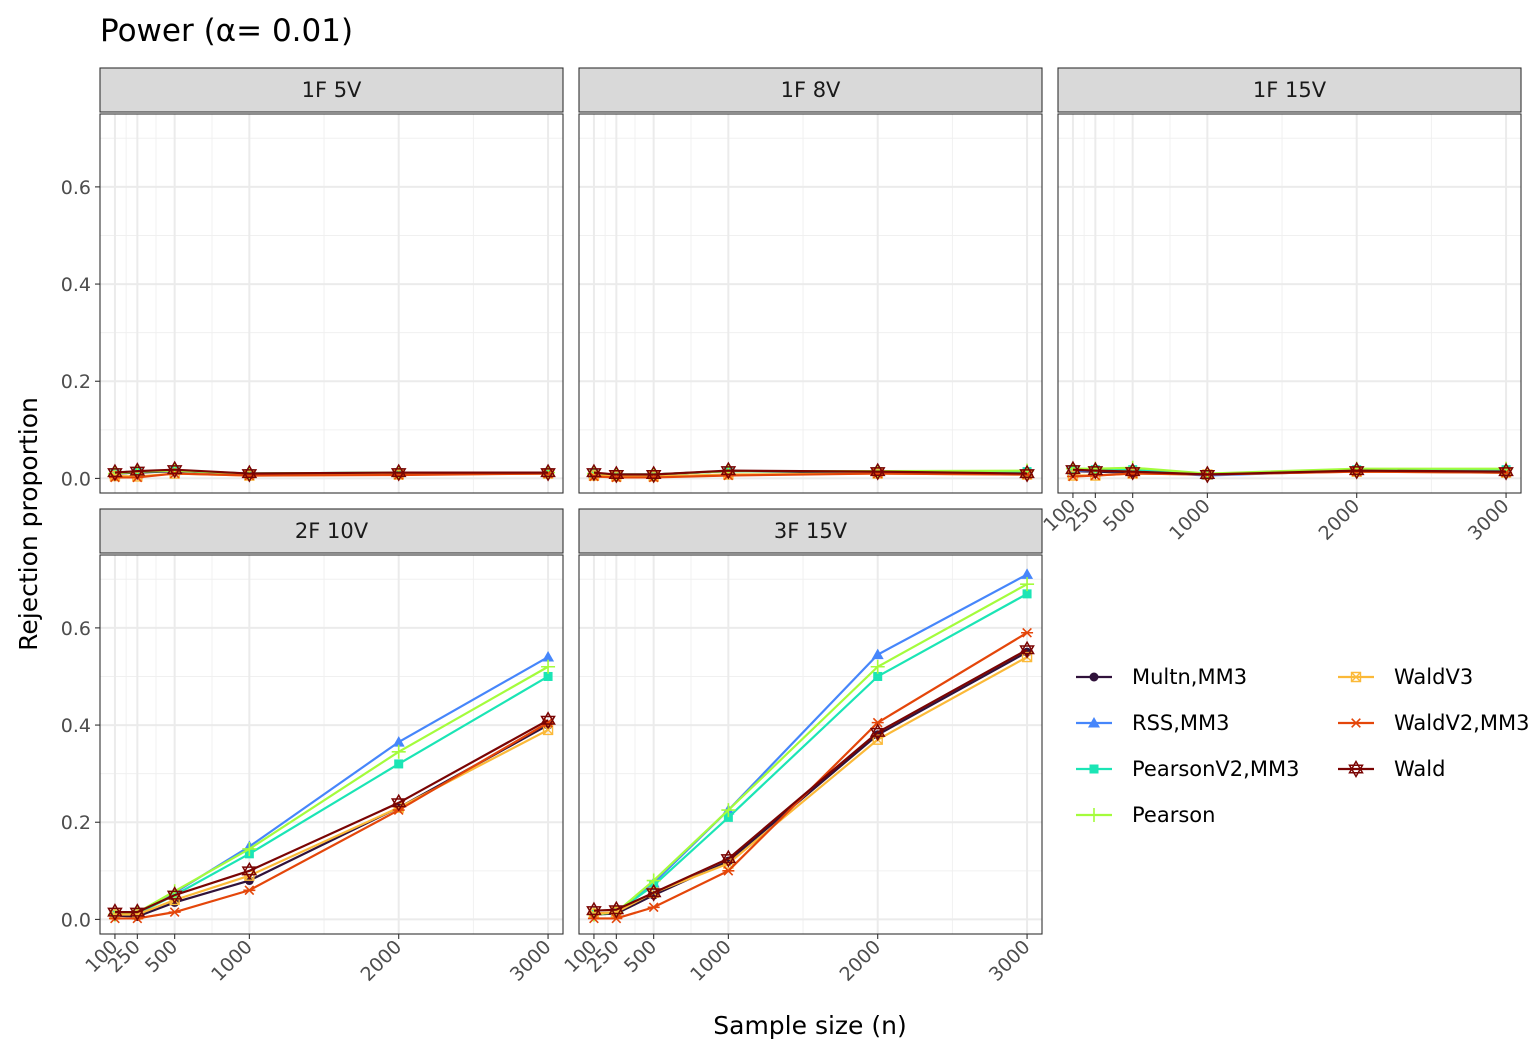  I want to click on facet-label: 1F 5V, so click(332, 90).